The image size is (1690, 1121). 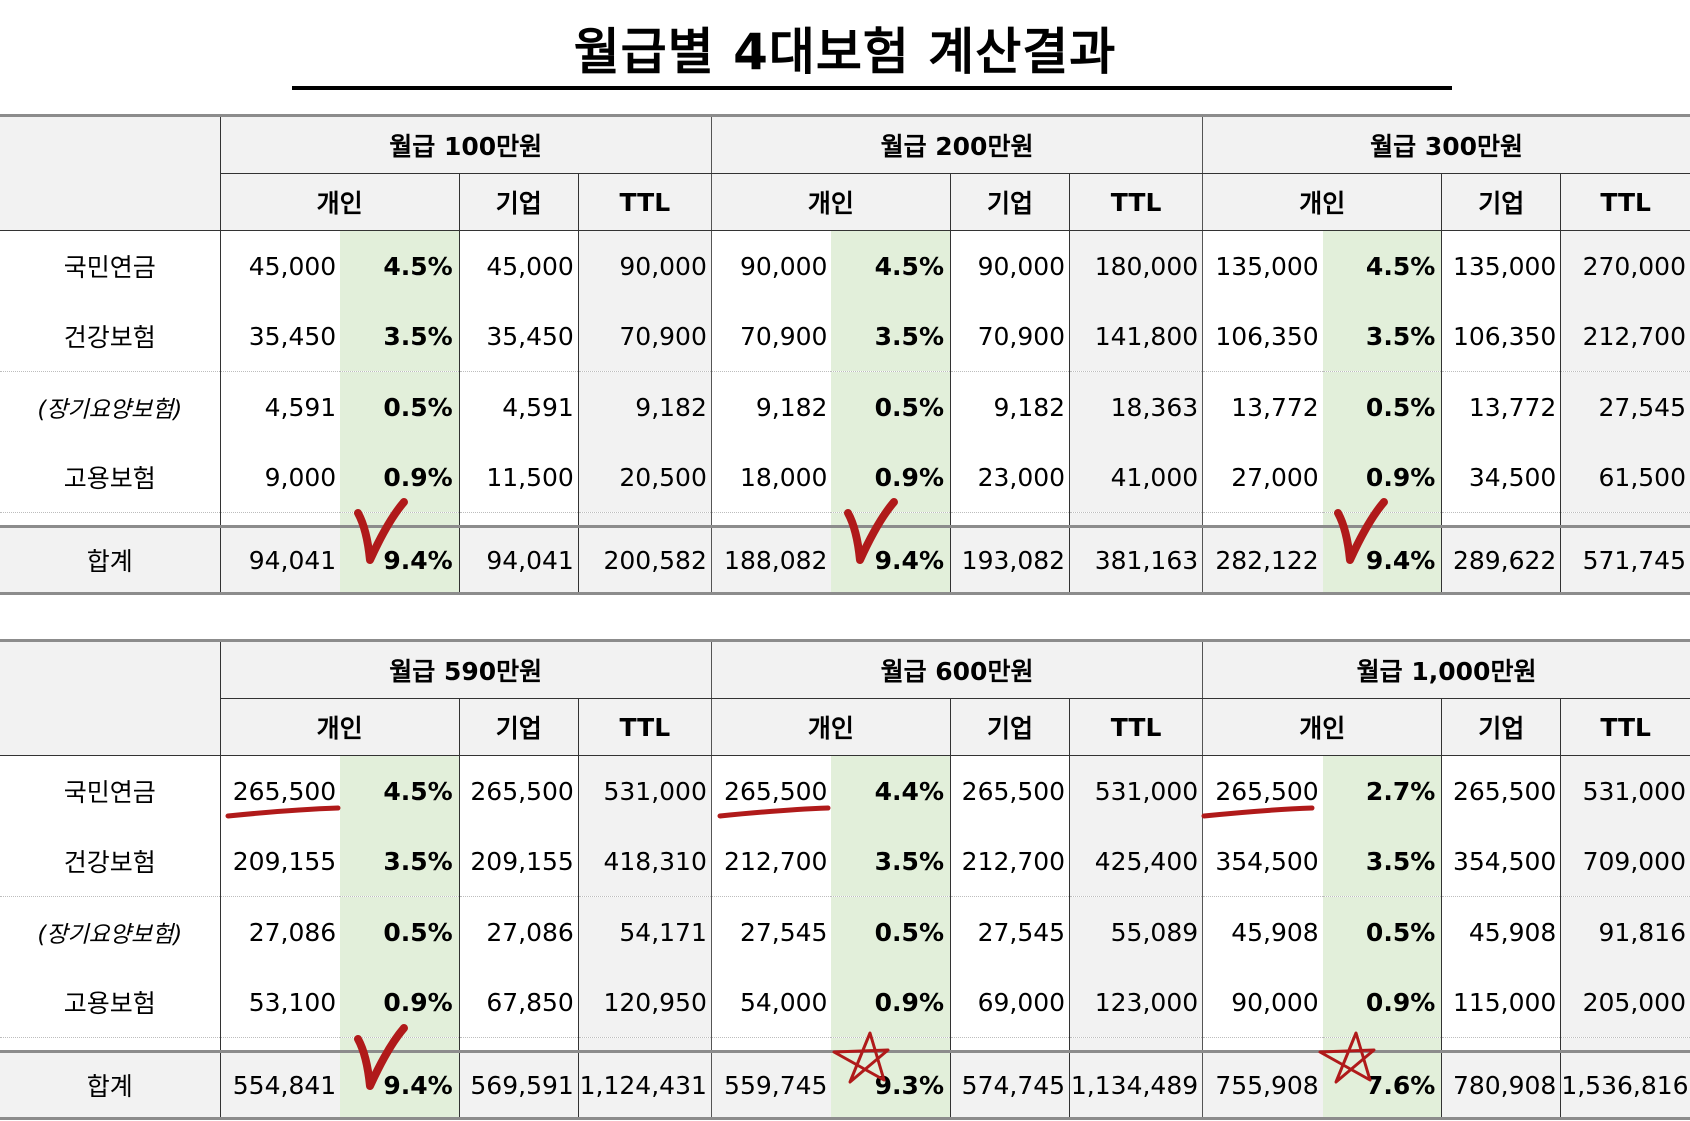 What do you see at coordinates (465, 144) in the screenshot?
I see `salary-group-header: 월급 100만원` at bounding box center [465, 144].